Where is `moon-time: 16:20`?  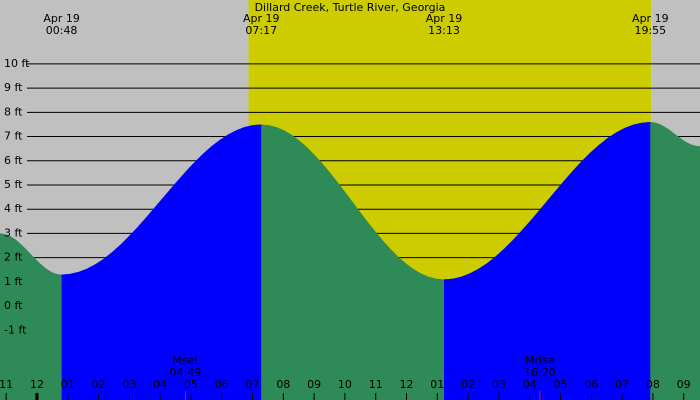
moon-time: 16:20 is located at coordinates (540, 372).